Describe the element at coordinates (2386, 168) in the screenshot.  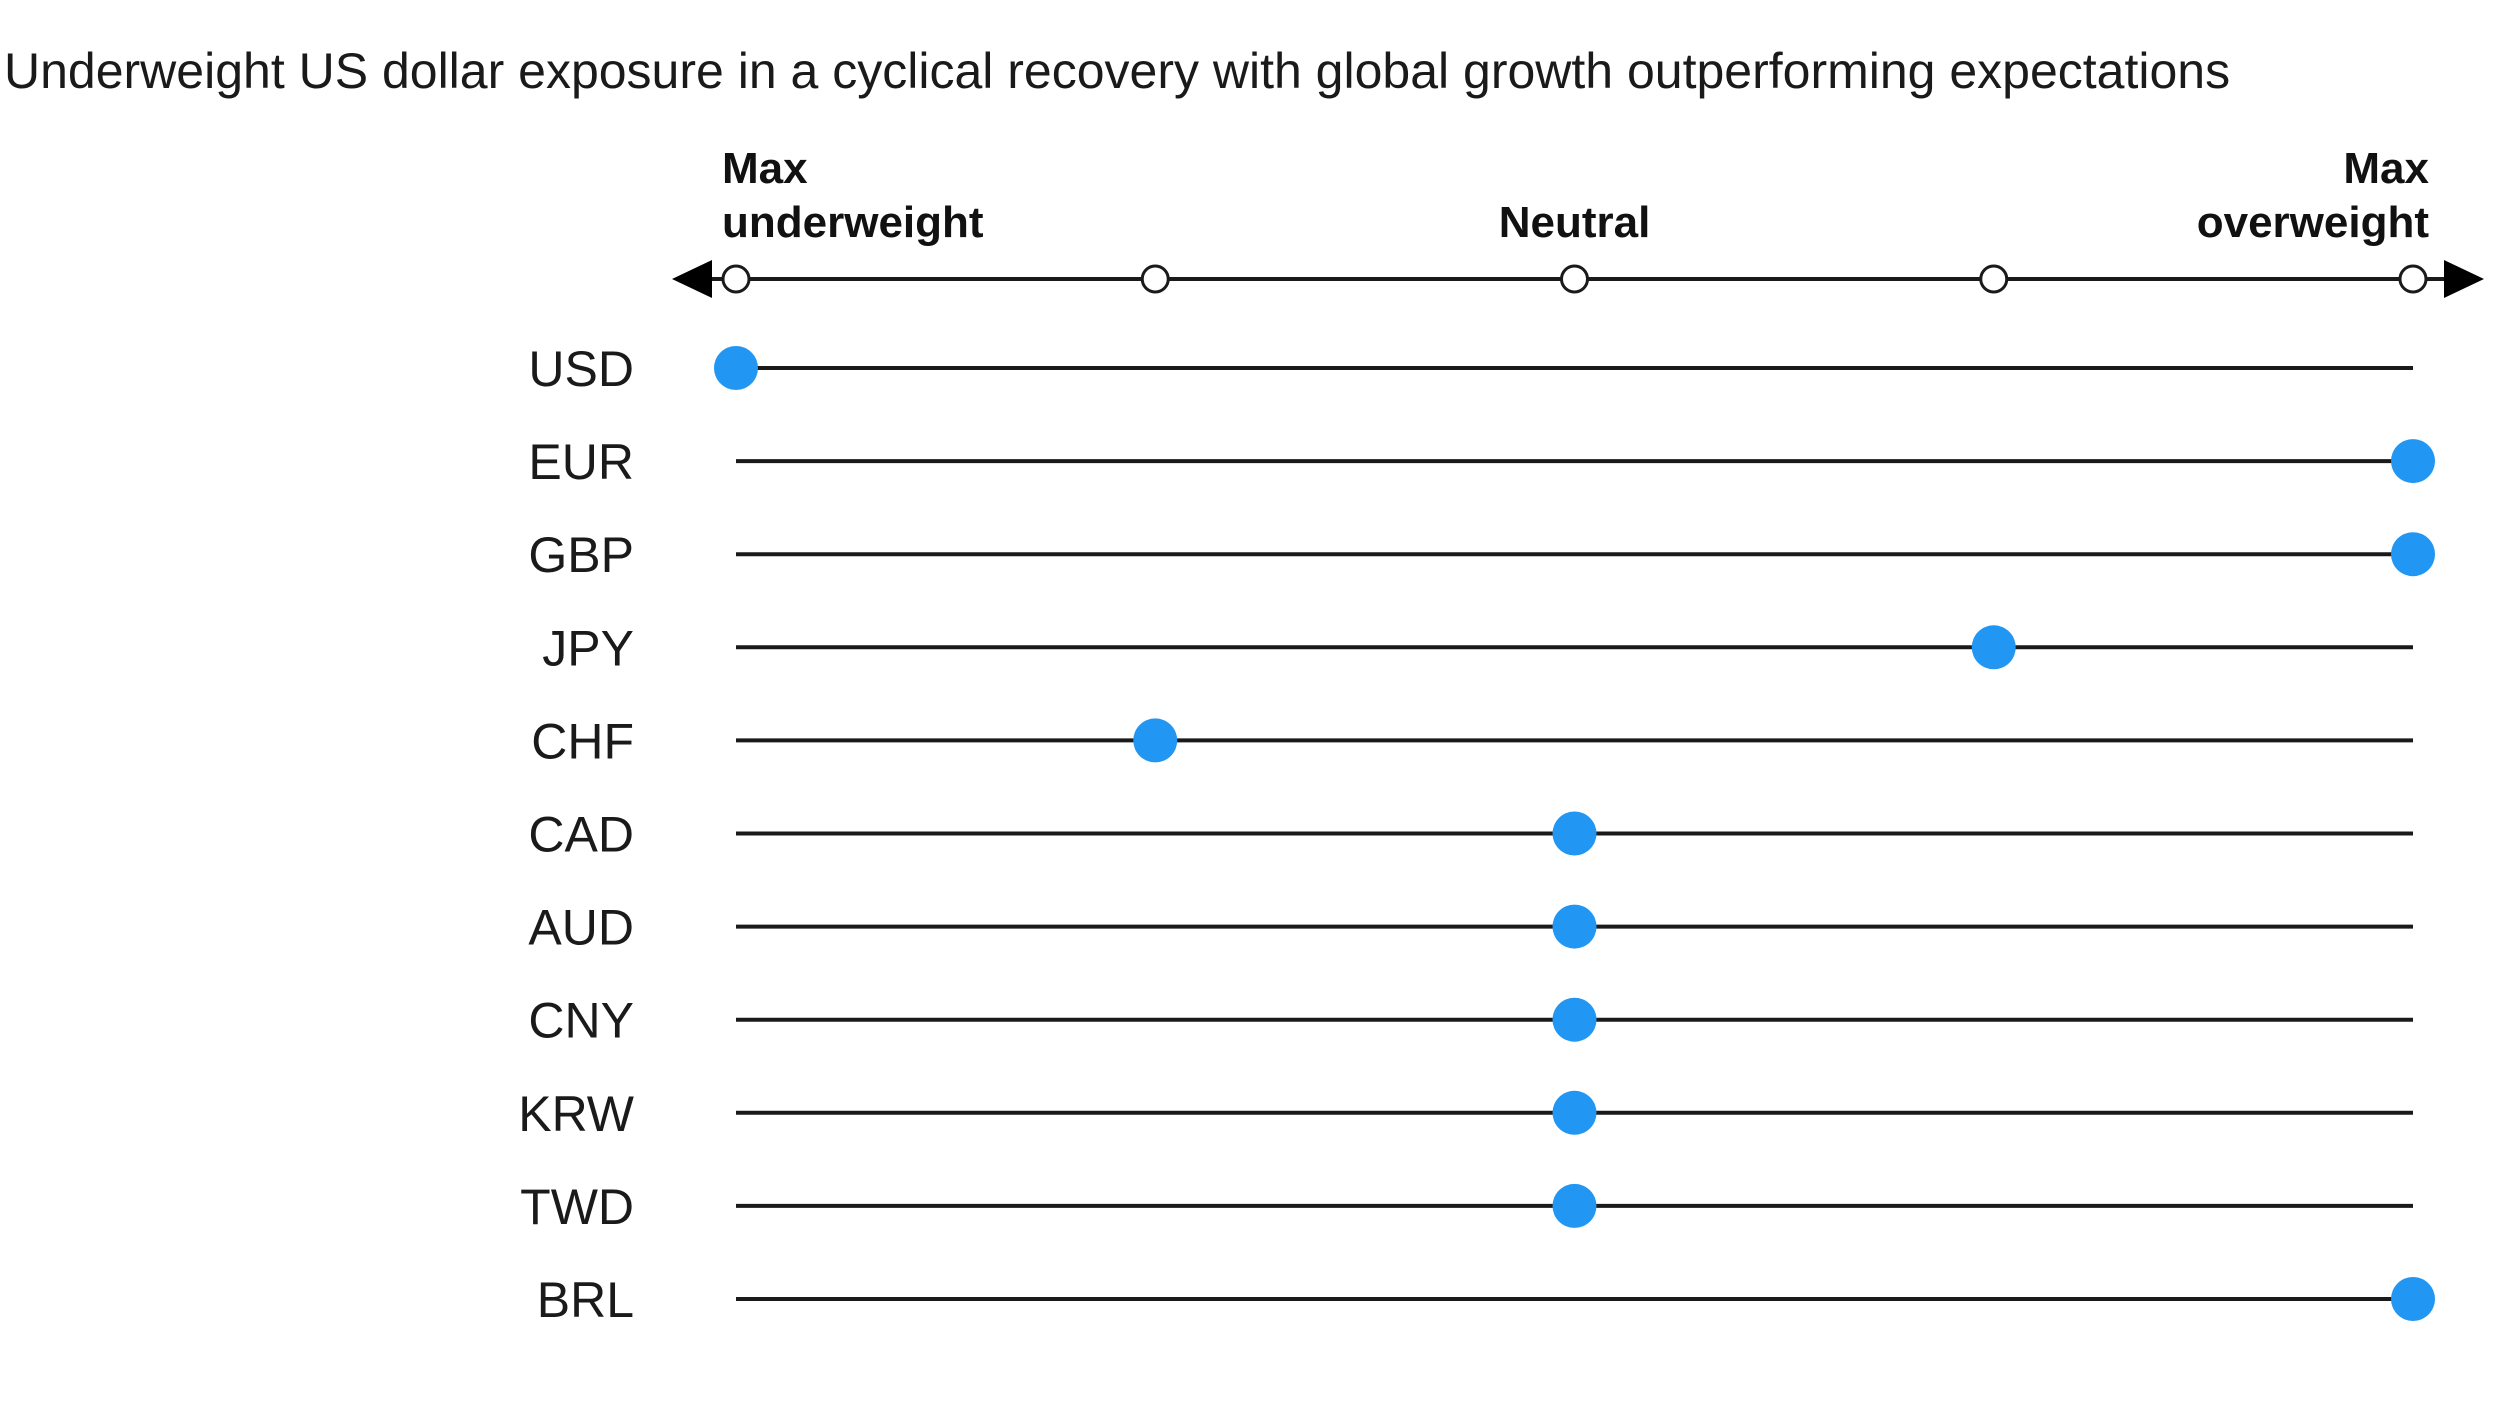
I see `scale-label-2-line-0: Max` at that location.